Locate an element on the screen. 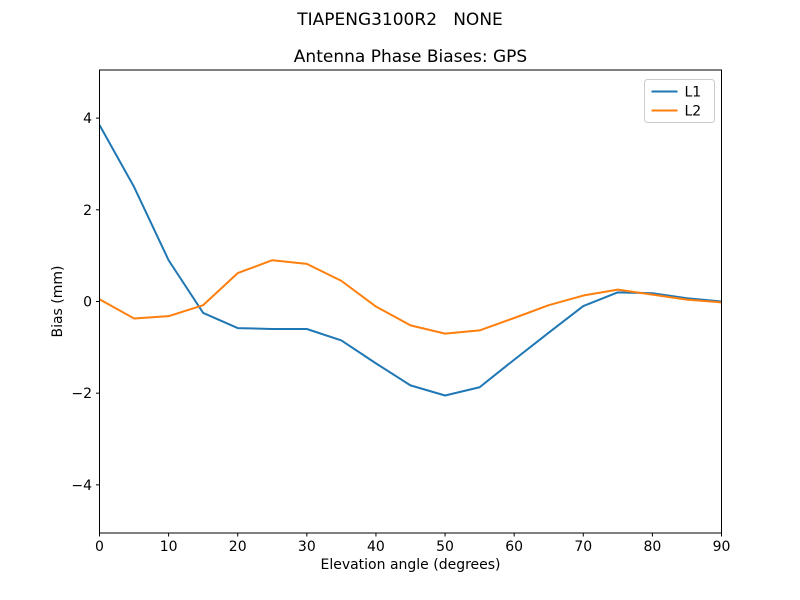 The width and height of the screenshot is (800, 600). y-tick-label: −4 is located at coordinates (81, 486).